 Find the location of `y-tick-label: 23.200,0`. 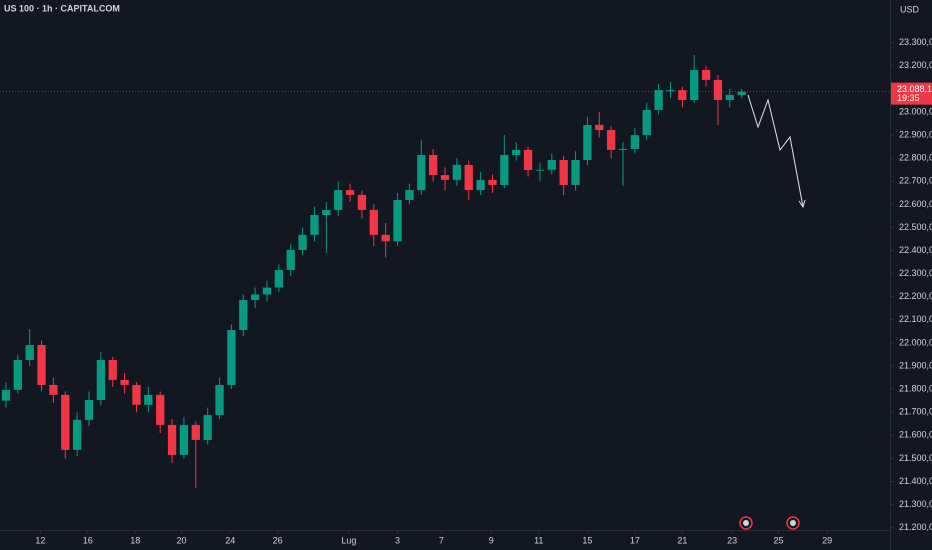

y-tick-label: 23.200,0 is located at coordinates (915, 65).